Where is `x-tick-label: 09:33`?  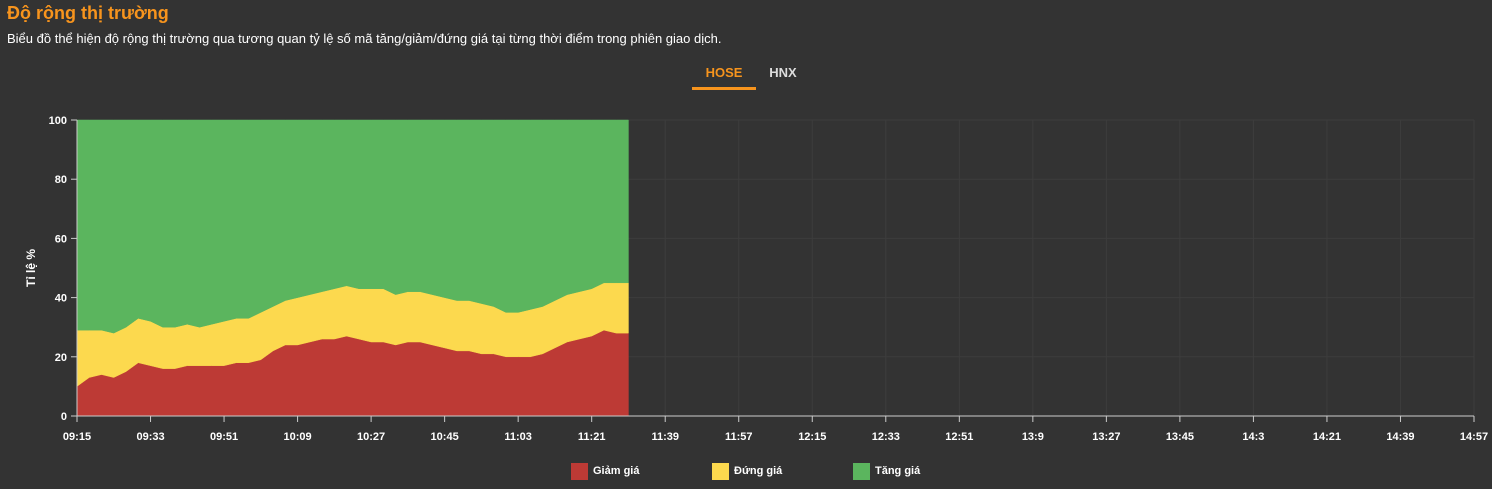
x-tick-label: 09:33 is located at coordinates (150, 437).